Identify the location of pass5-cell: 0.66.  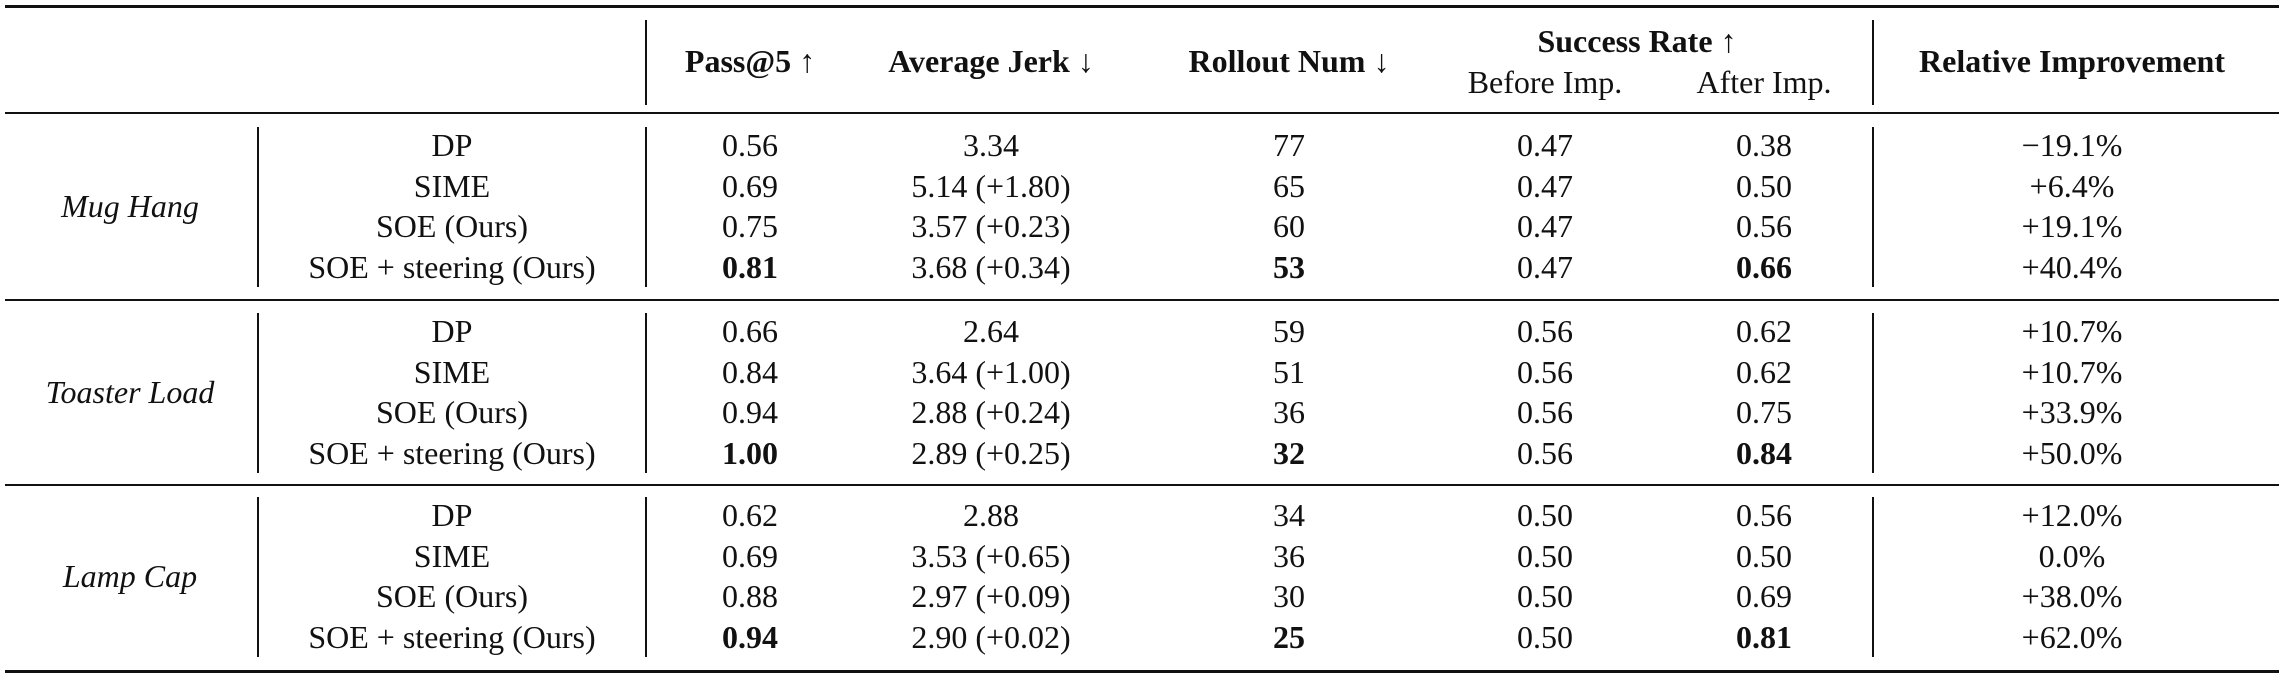
(750, 331).